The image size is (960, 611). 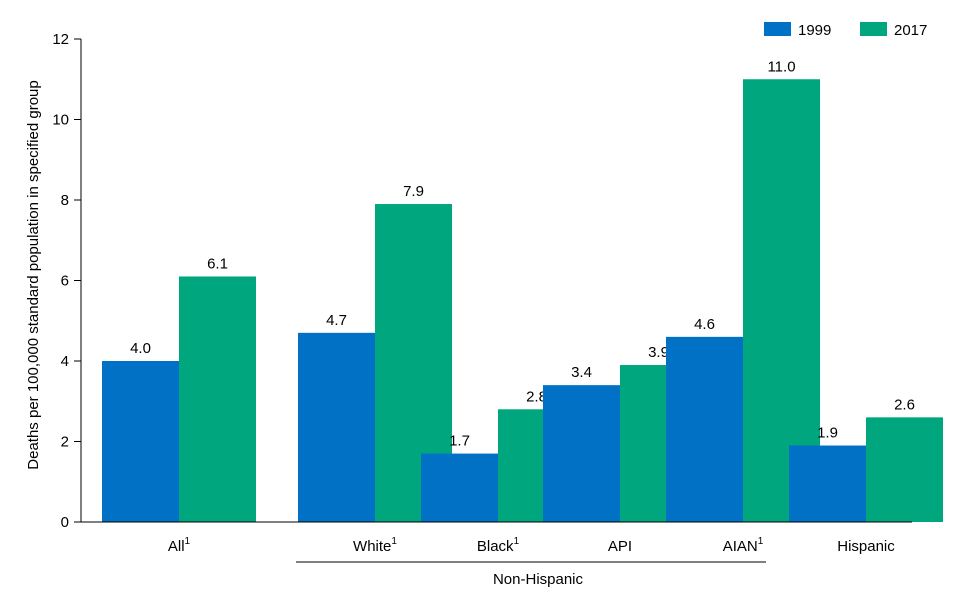 I want to click on data-label: 2.8, so click(x=536, y=396).